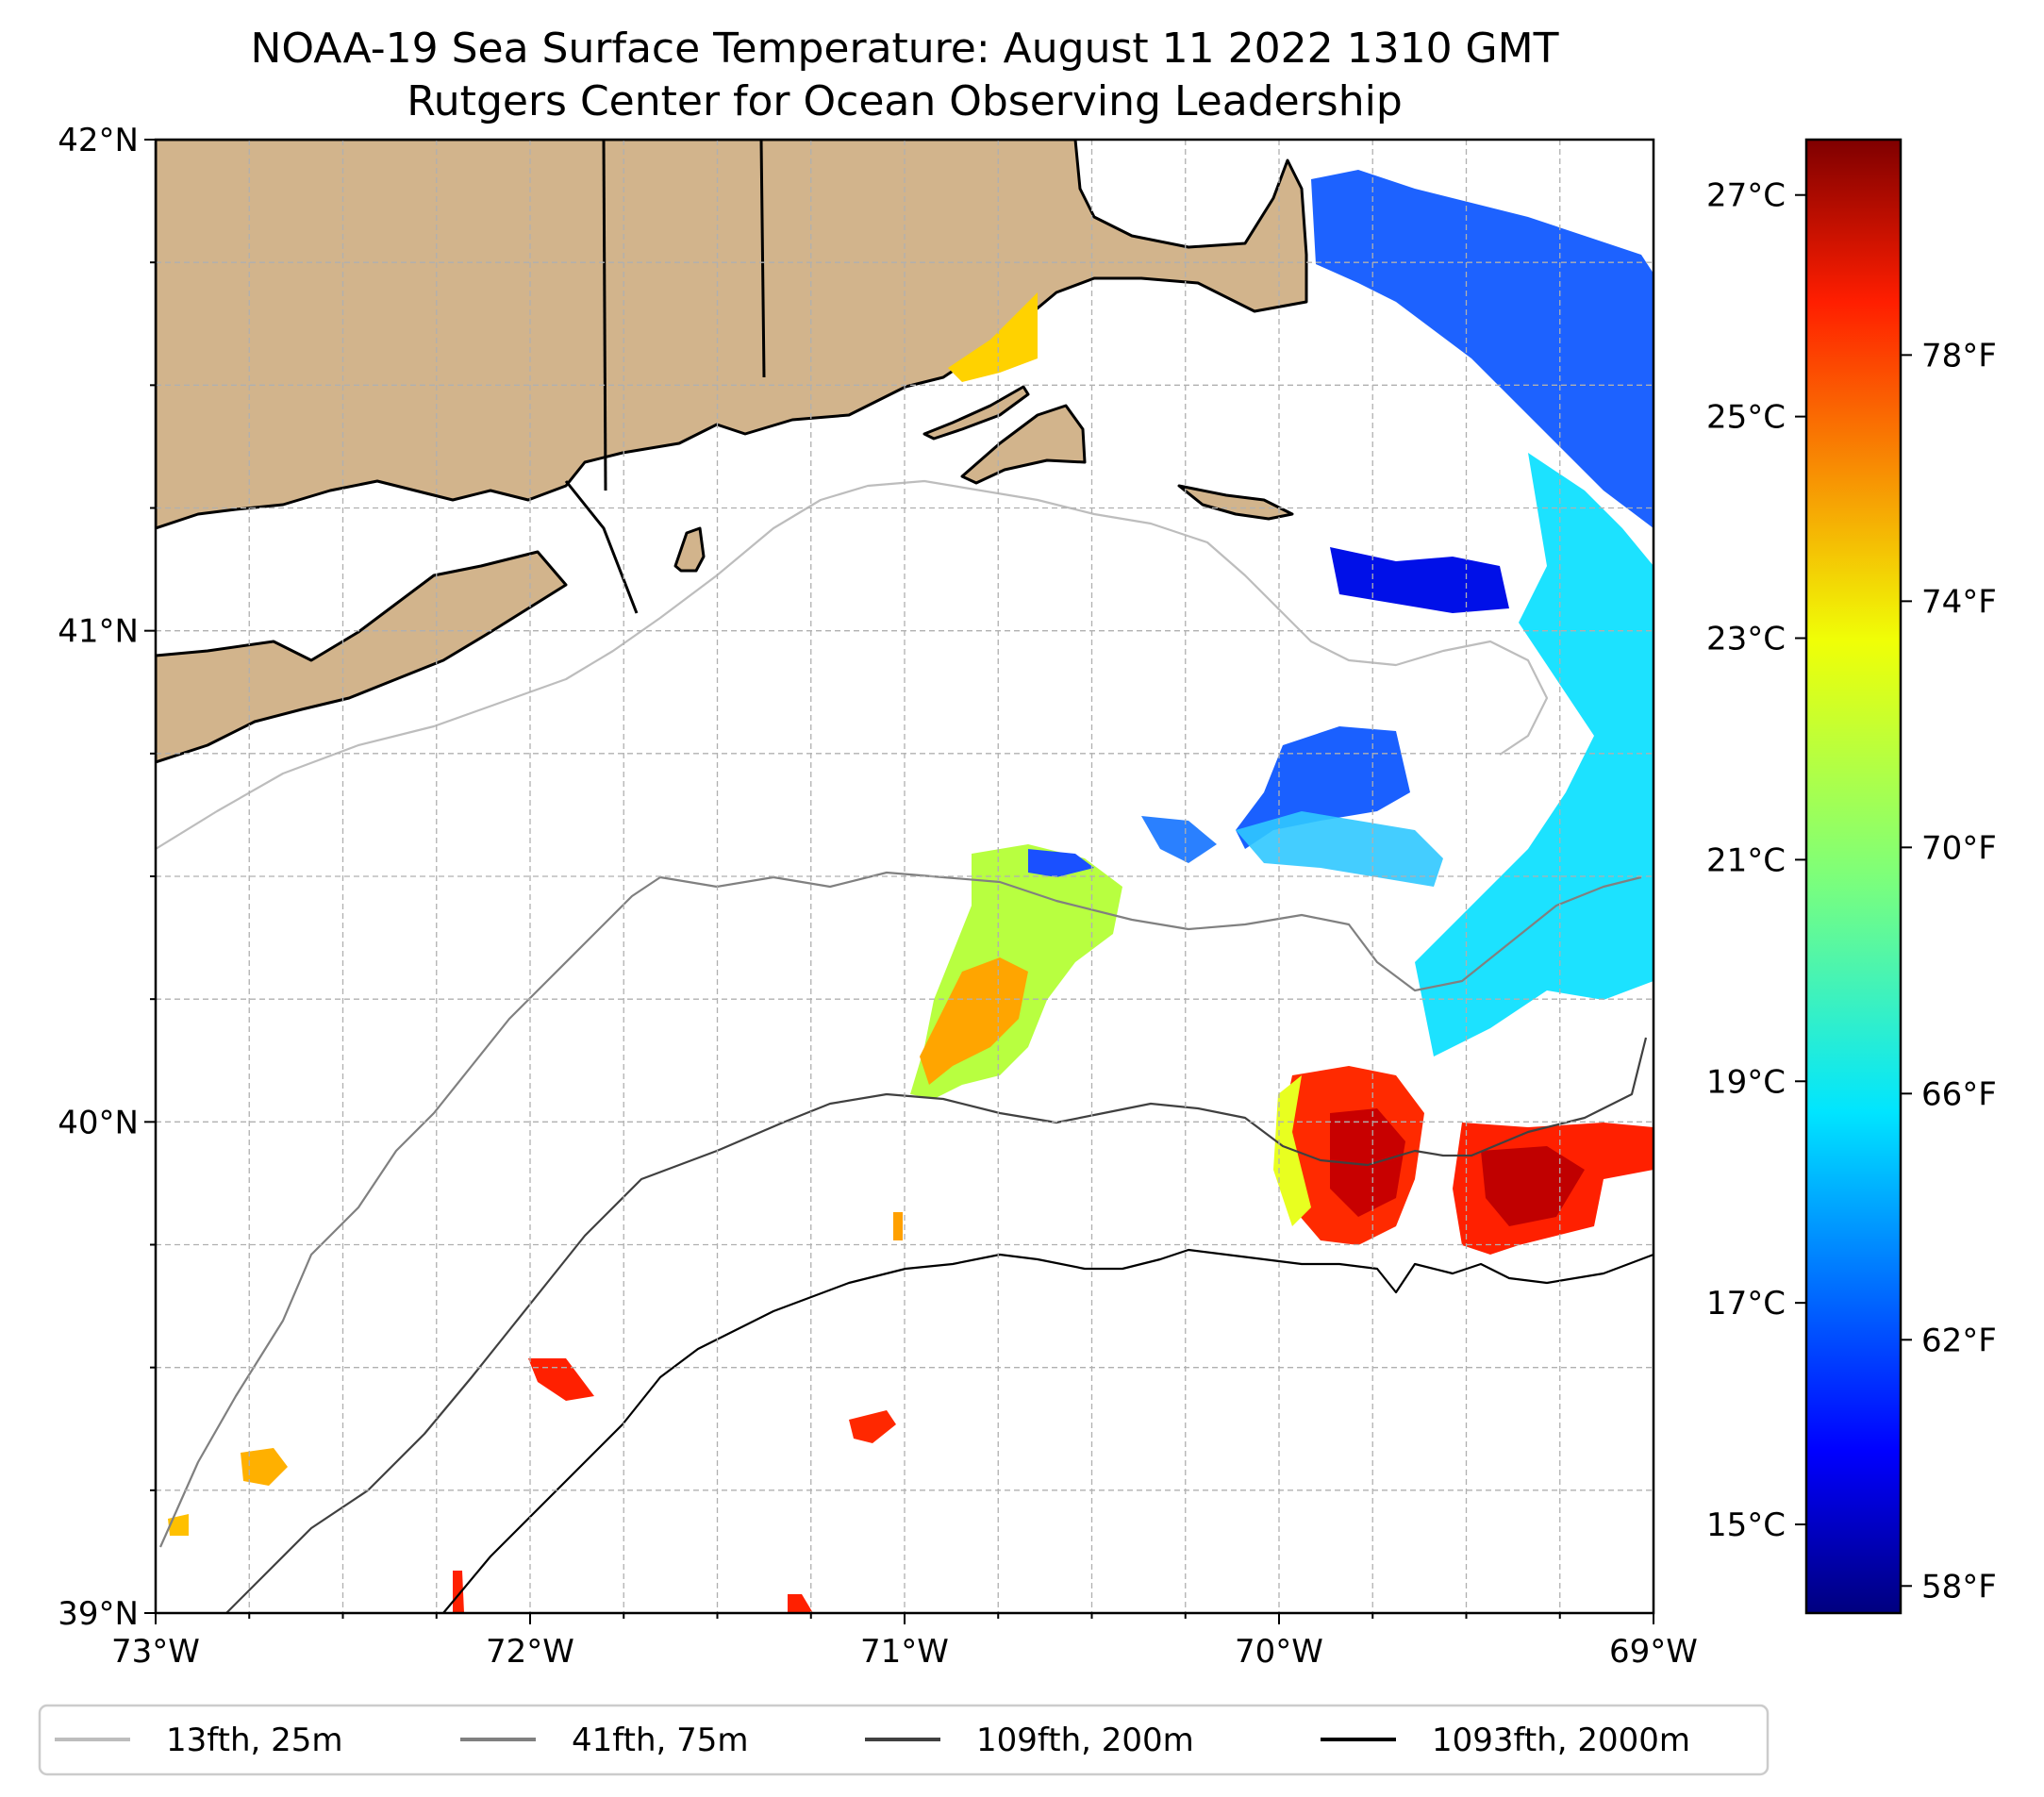 The height and width of the screenshot is (1797, 2044). I want to click on fahrenheit-tick-label: 74°F, so click(1959, 602).